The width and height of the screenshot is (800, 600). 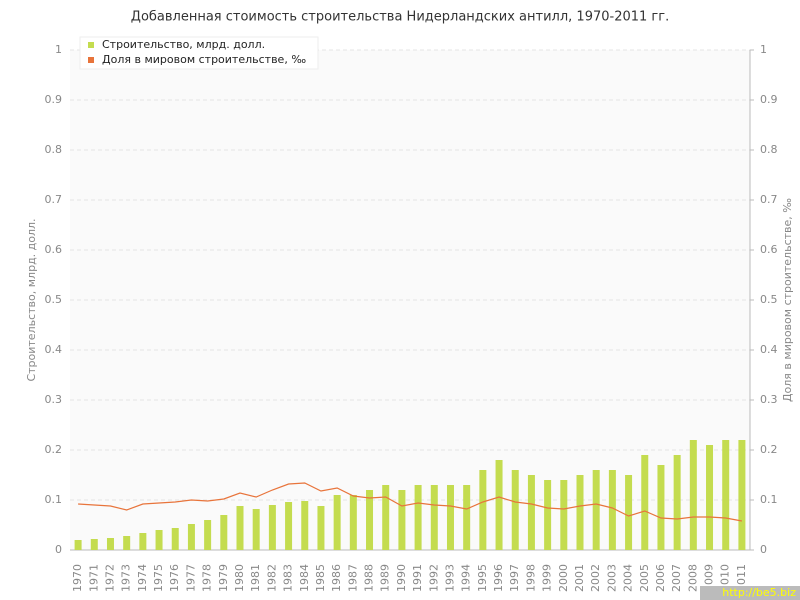 What do you see at coordinates (763, 549) in the screenshot?
I see `y2-tick-label: 0` at bounding box center [763, 549].